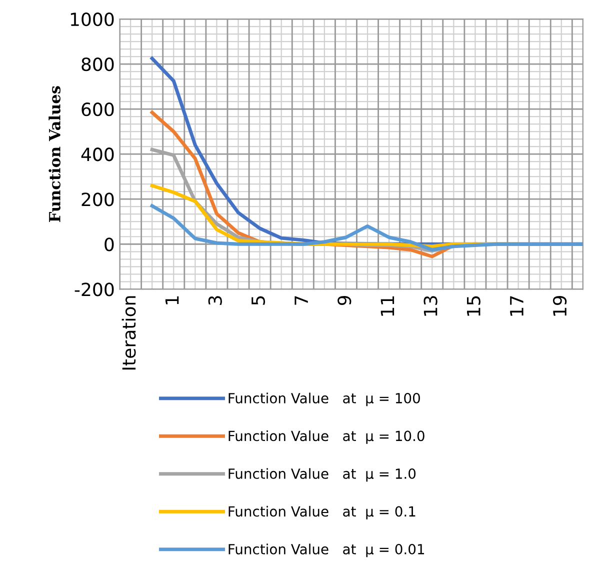  Describe the element at coordinates (301, 300) in the screenshot. I see `x-tick-label: 7` at that location.